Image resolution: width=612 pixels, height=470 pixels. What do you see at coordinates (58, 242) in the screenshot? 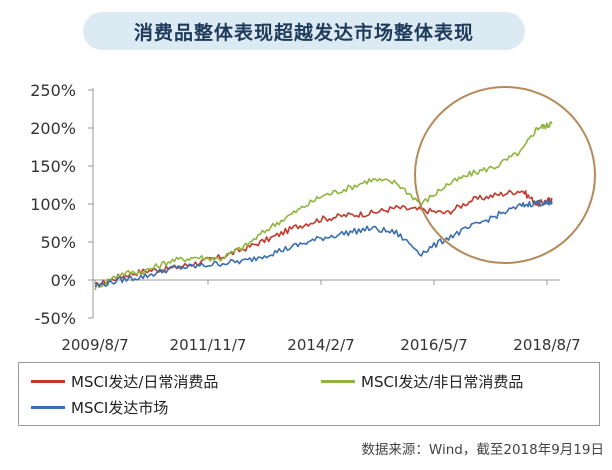
I see `y-tick-label: 50%` at bounding box center [58, 242].